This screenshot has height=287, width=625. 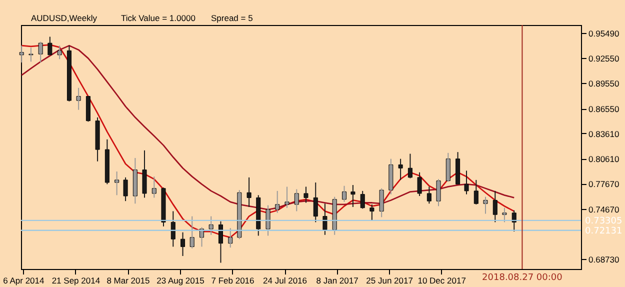 I want to click on x-tick-label: 8 Mar 2015, so click(x=128, y=281).